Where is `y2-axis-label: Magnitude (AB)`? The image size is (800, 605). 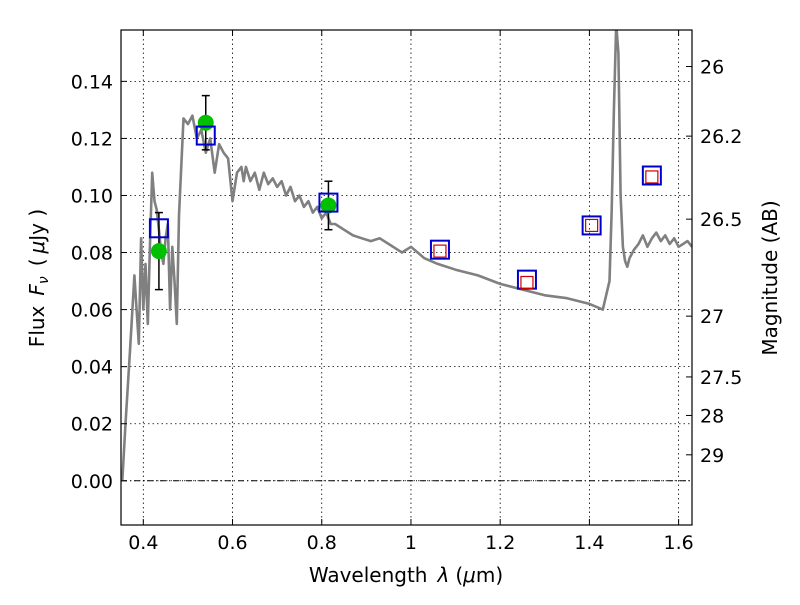 y2-axis-label: Magnitude (AB) is located at coordinates (770, 277).